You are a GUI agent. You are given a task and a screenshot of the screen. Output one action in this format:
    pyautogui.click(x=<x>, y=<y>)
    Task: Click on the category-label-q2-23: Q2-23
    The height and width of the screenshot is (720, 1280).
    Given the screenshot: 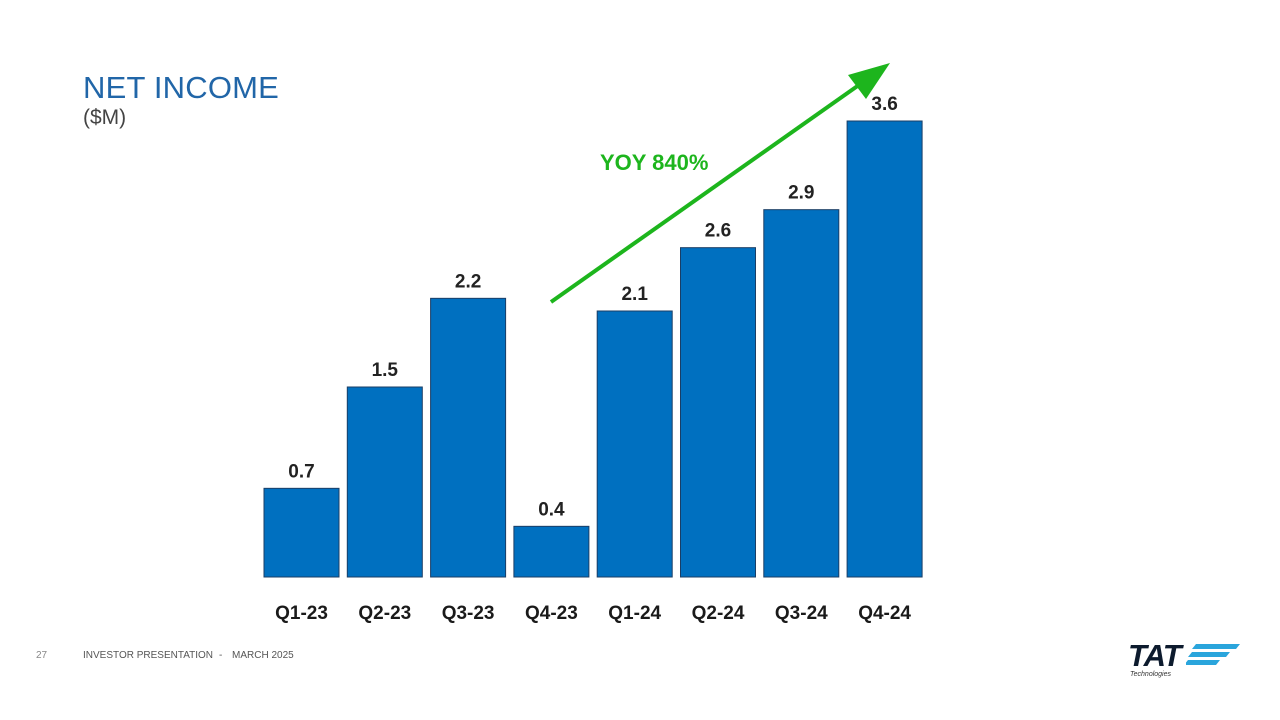 What is the action you would take?
    pyautogui.click(x=384, y=613)
    